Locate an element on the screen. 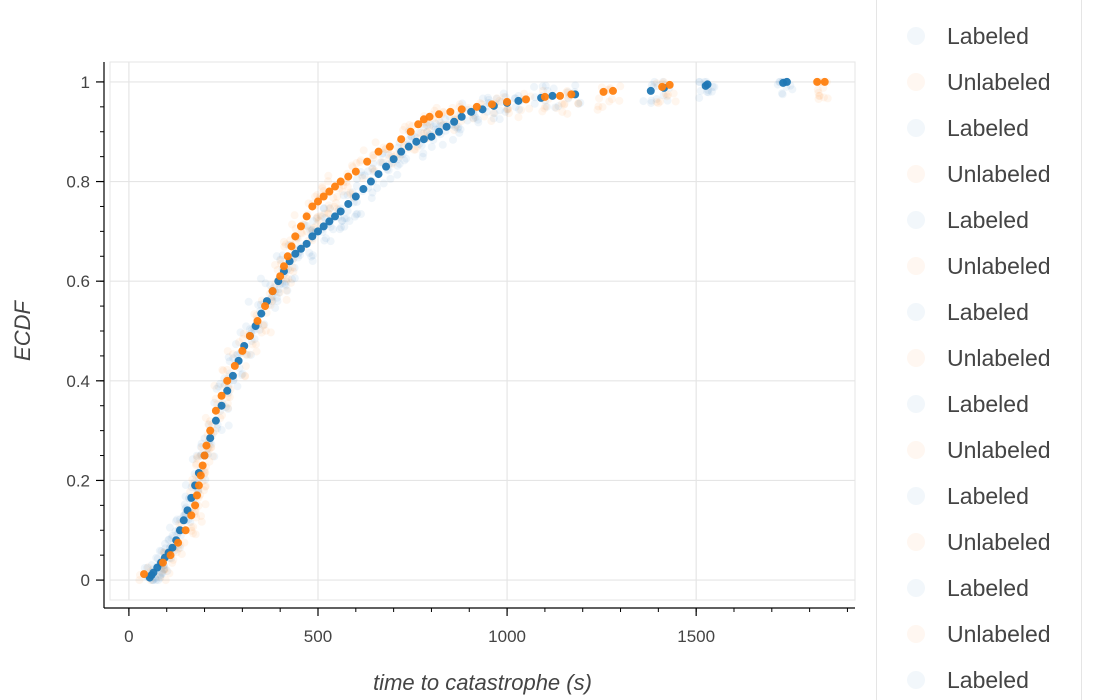 This screenshot has height=700, width=1102. legend-label: Unlabeled is located at coordinates (999, 541).